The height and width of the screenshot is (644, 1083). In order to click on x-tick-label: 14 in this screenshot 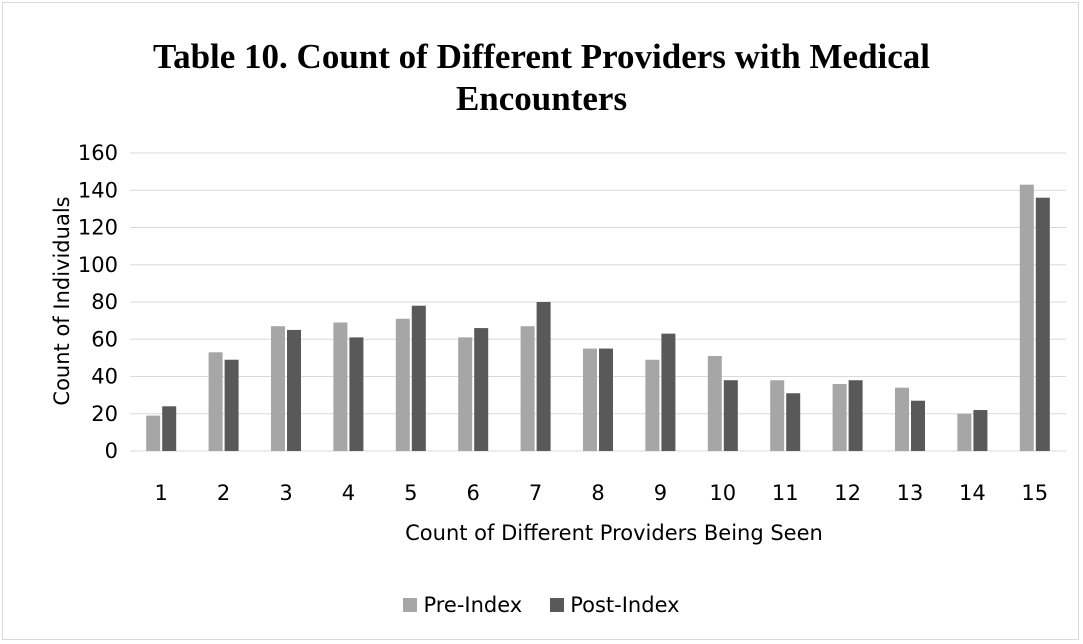, I will do `click(972, 493)`.